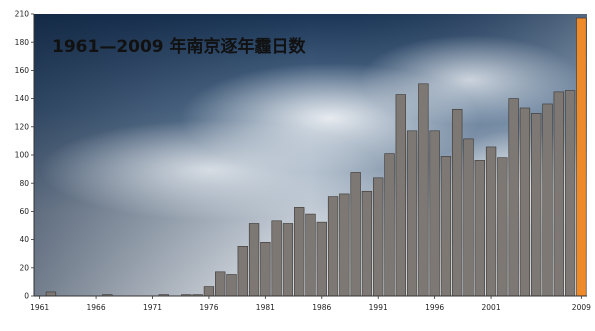 This screenshot has height=331, width=595. I want to click on bar-1980, so click(254, 260).